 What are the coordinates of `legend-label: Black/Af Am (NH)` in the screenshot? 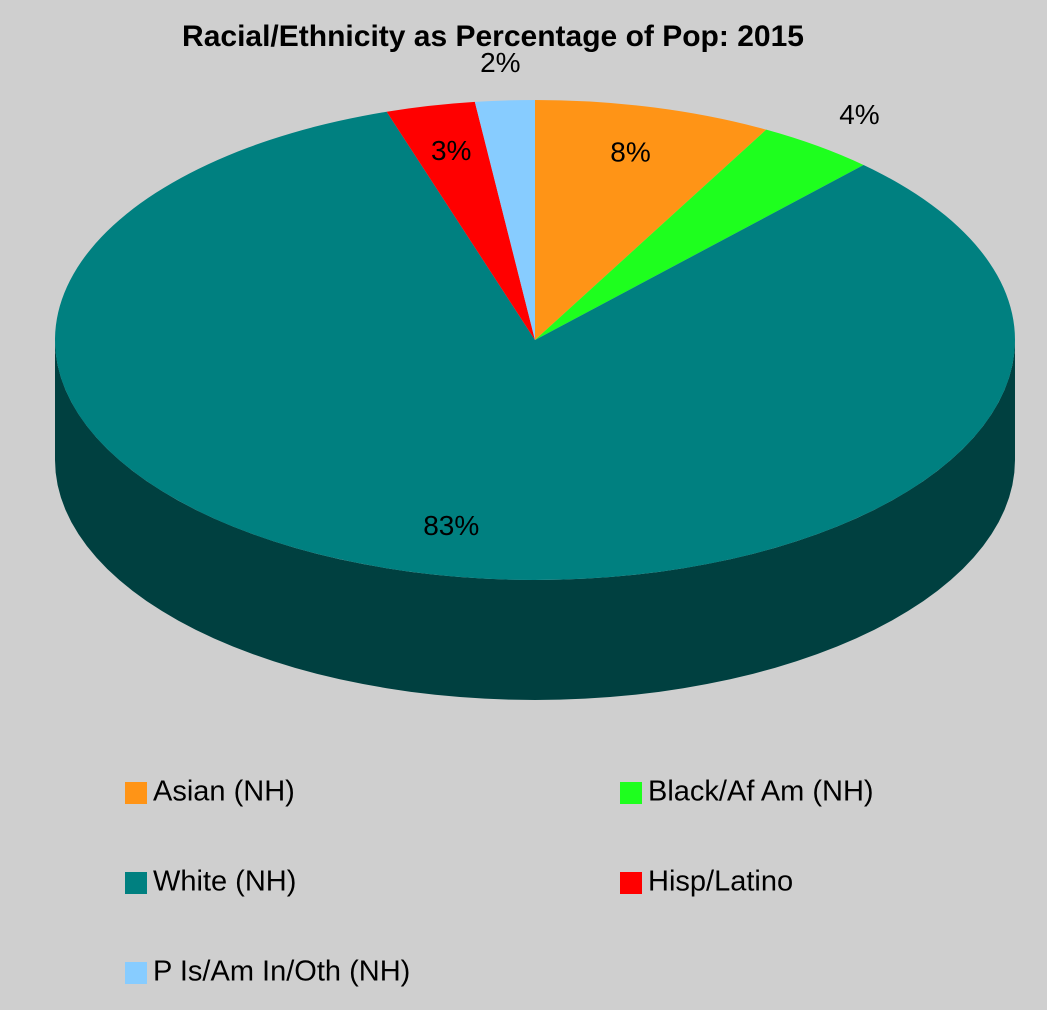 It's located at (761, 792).